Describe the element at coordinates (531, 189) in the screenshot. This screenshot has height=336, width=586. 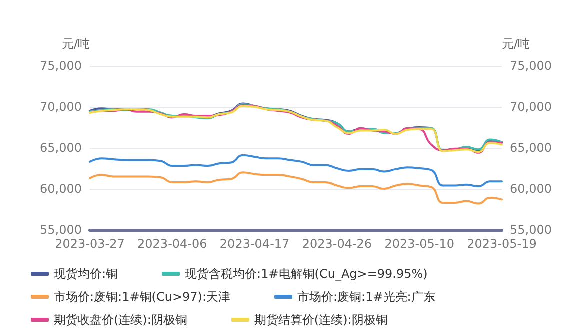
I see `y2-tick-label: 60,000` at that location.